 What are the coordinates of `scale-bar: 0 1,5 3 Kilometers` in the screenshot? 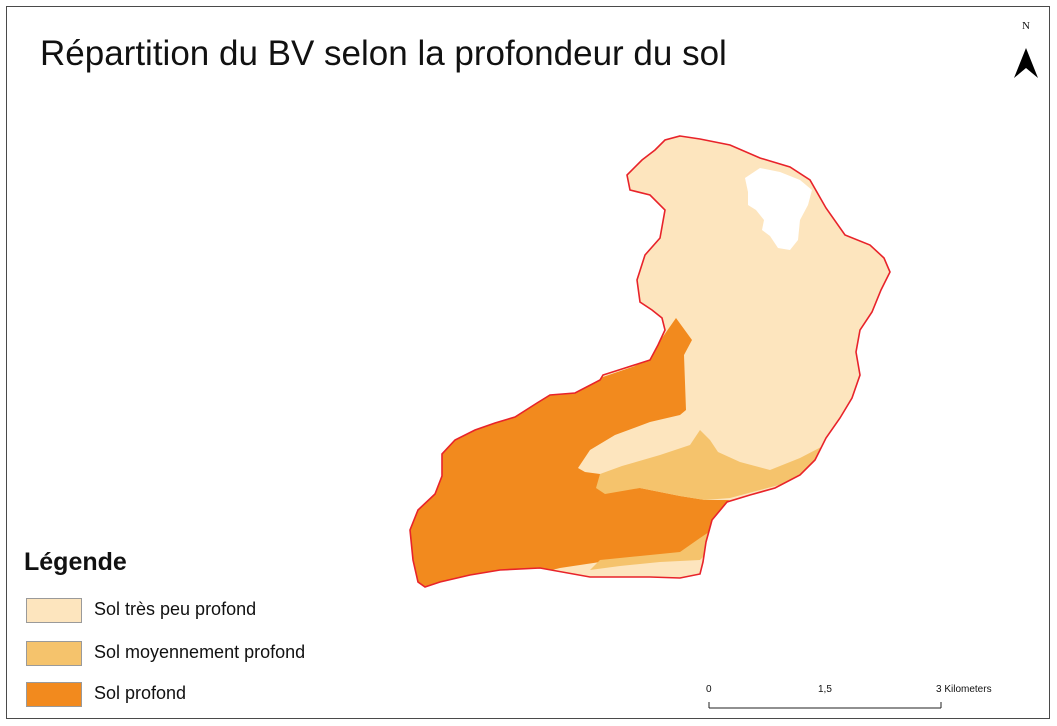 It's located at (865, 699).